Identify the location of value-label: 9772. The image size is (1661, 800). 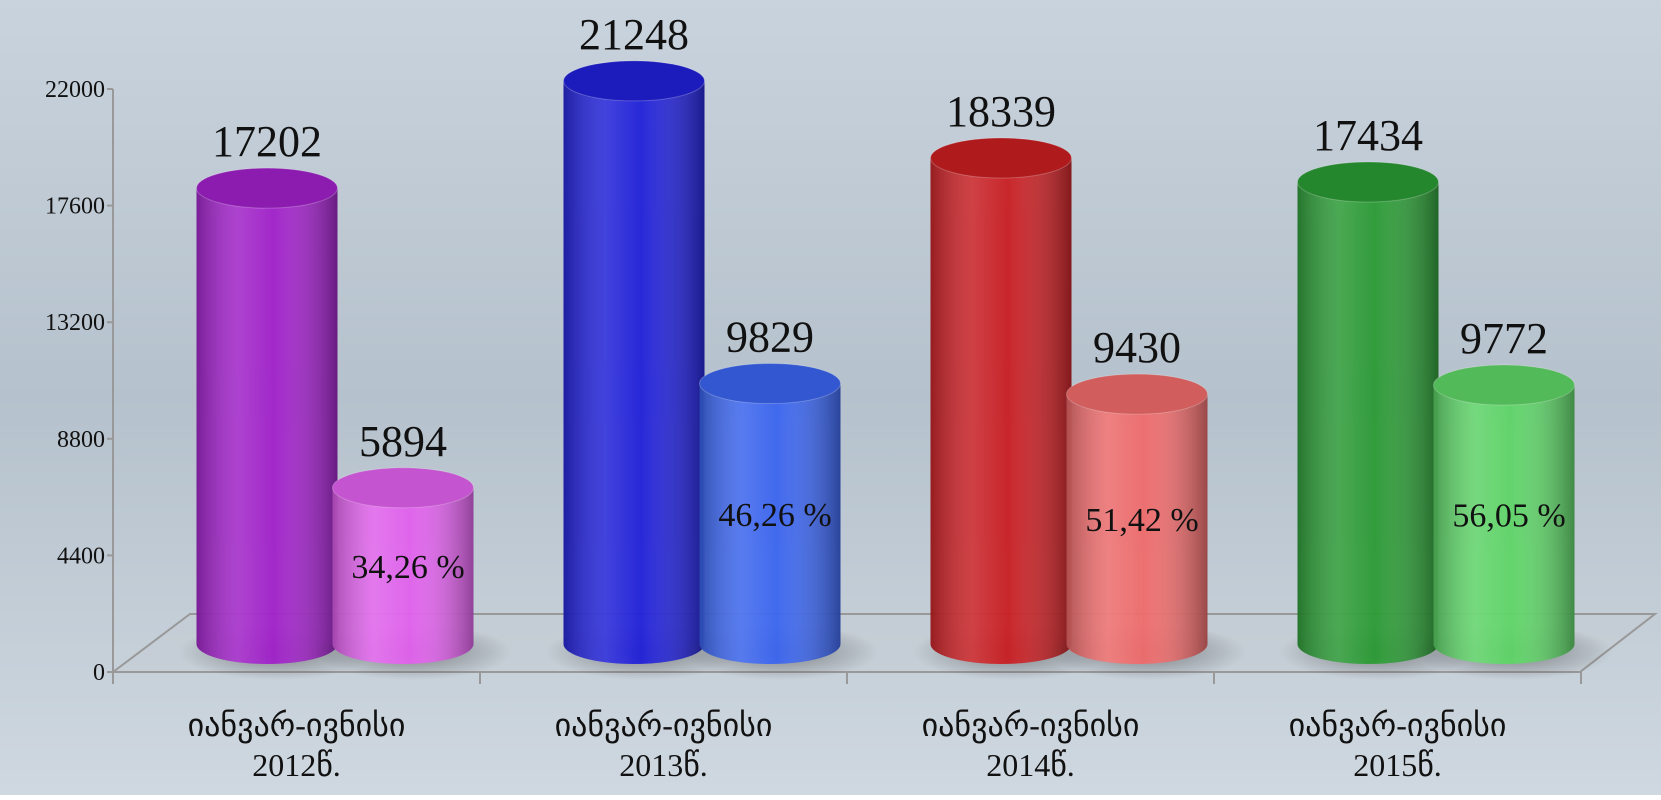
(1504, 338).